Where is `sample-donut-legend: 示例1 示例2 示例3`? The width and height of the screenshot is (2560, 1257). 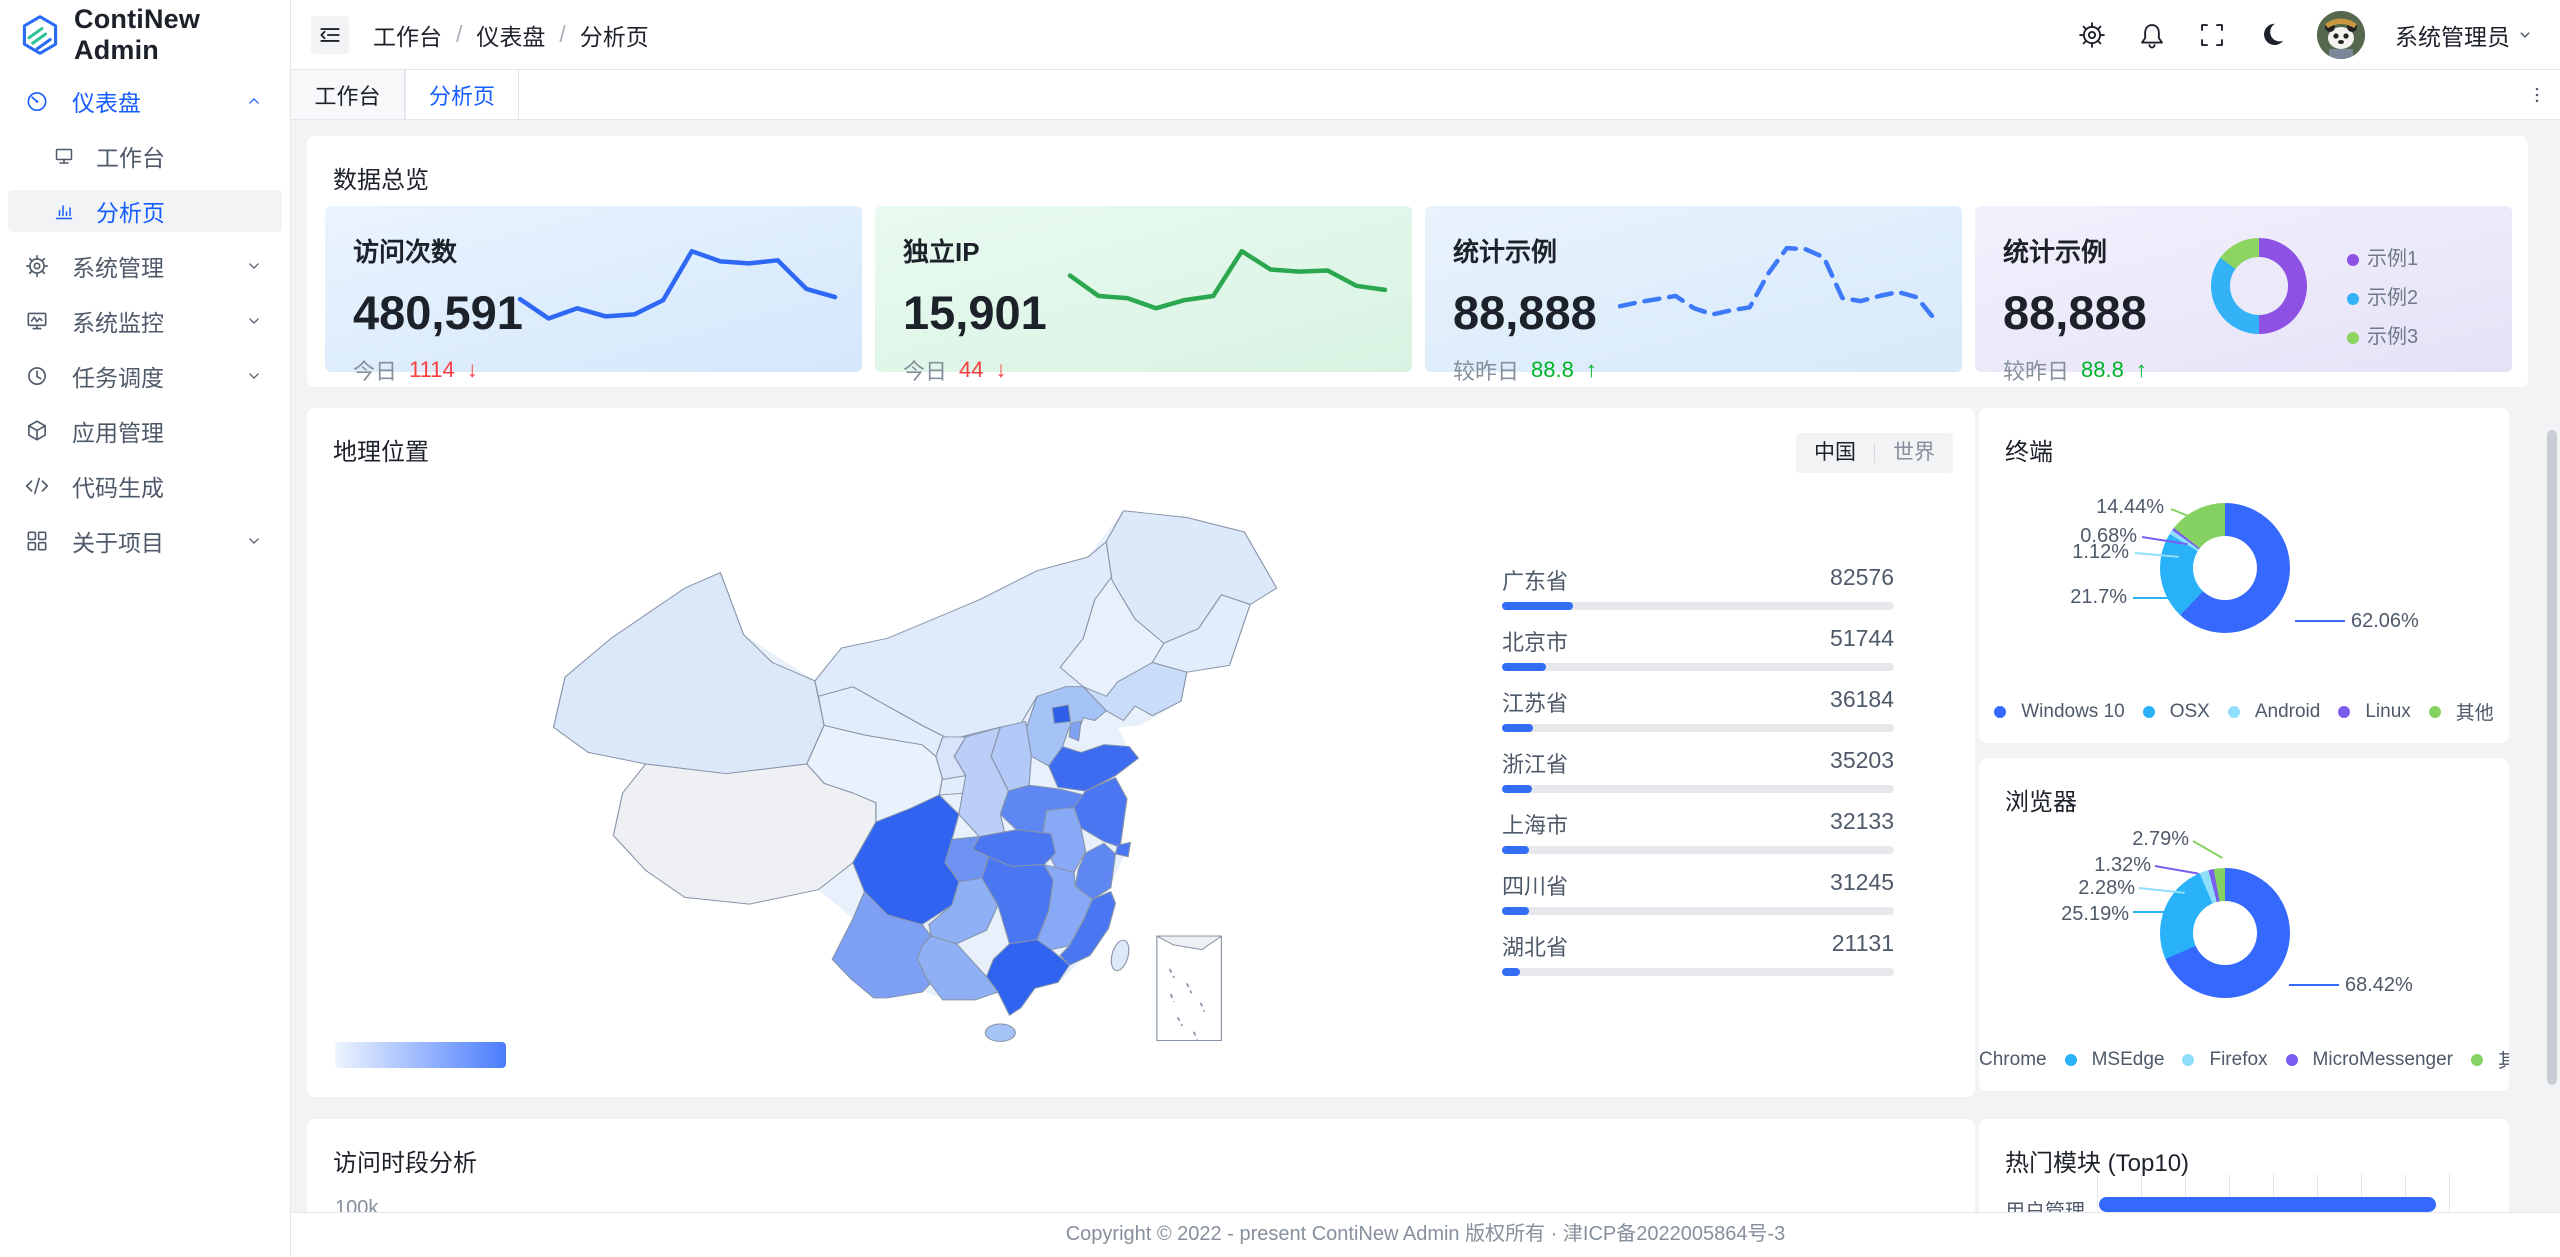 sample-donut-legend: 示例1 示例2 示例3 is located at coordinates (2382, 295).